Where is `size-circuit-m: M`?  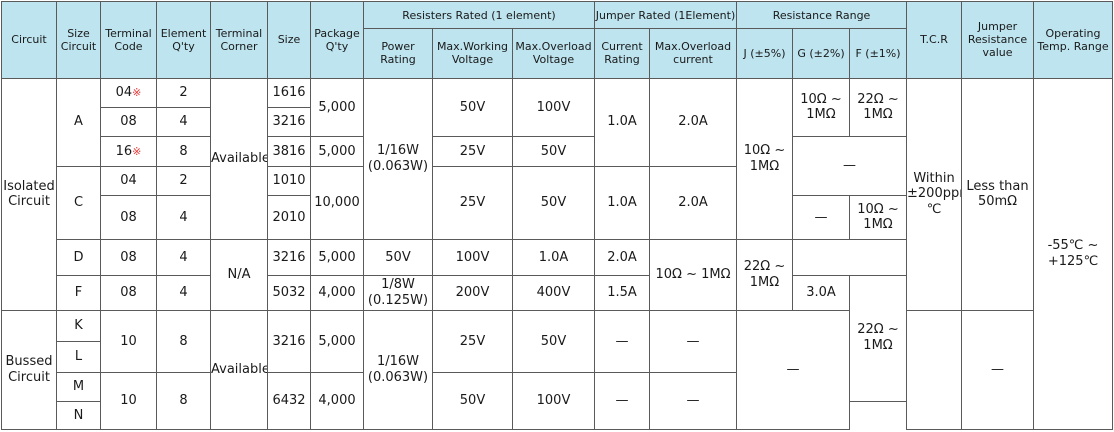 size-circuit-m: M is located at coordinates (78, 387).